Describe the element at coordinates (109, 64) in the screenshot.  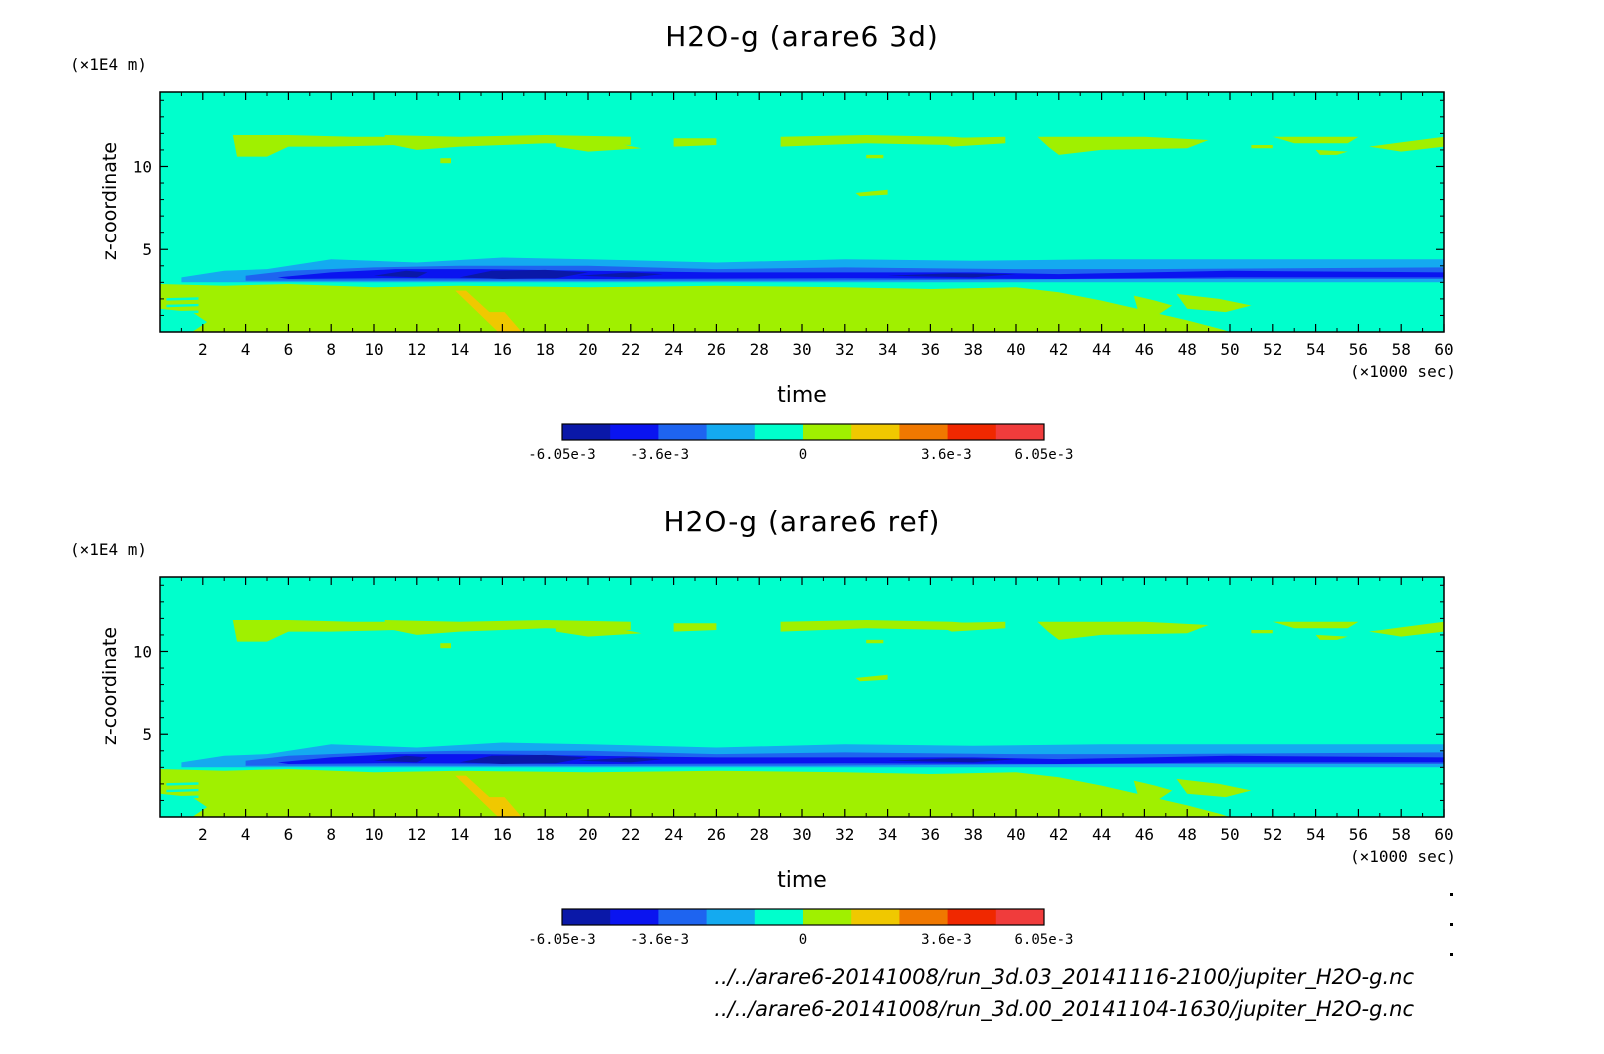
I see `y-axis-unit: (×1E4 m)` at that location.